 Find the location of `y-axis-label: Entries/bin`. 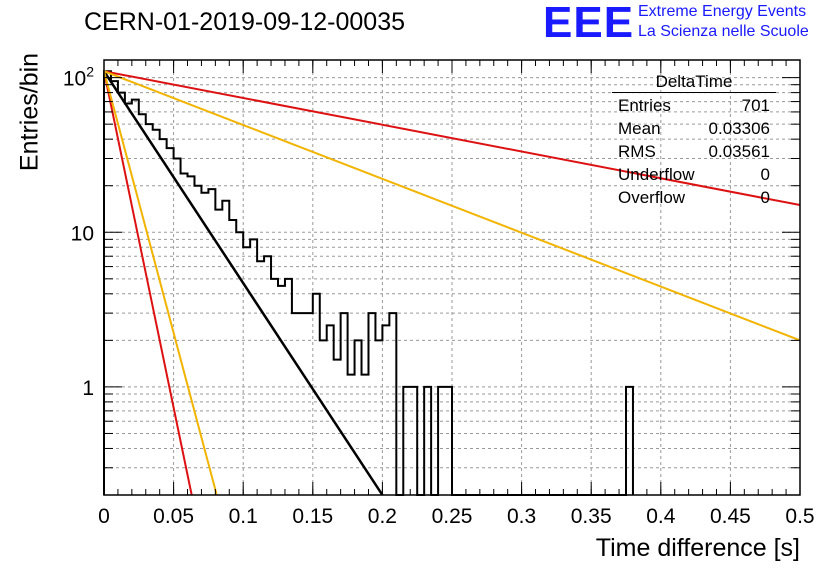

y-axis-label: Entries/bin is located at coordinates (29, 112).